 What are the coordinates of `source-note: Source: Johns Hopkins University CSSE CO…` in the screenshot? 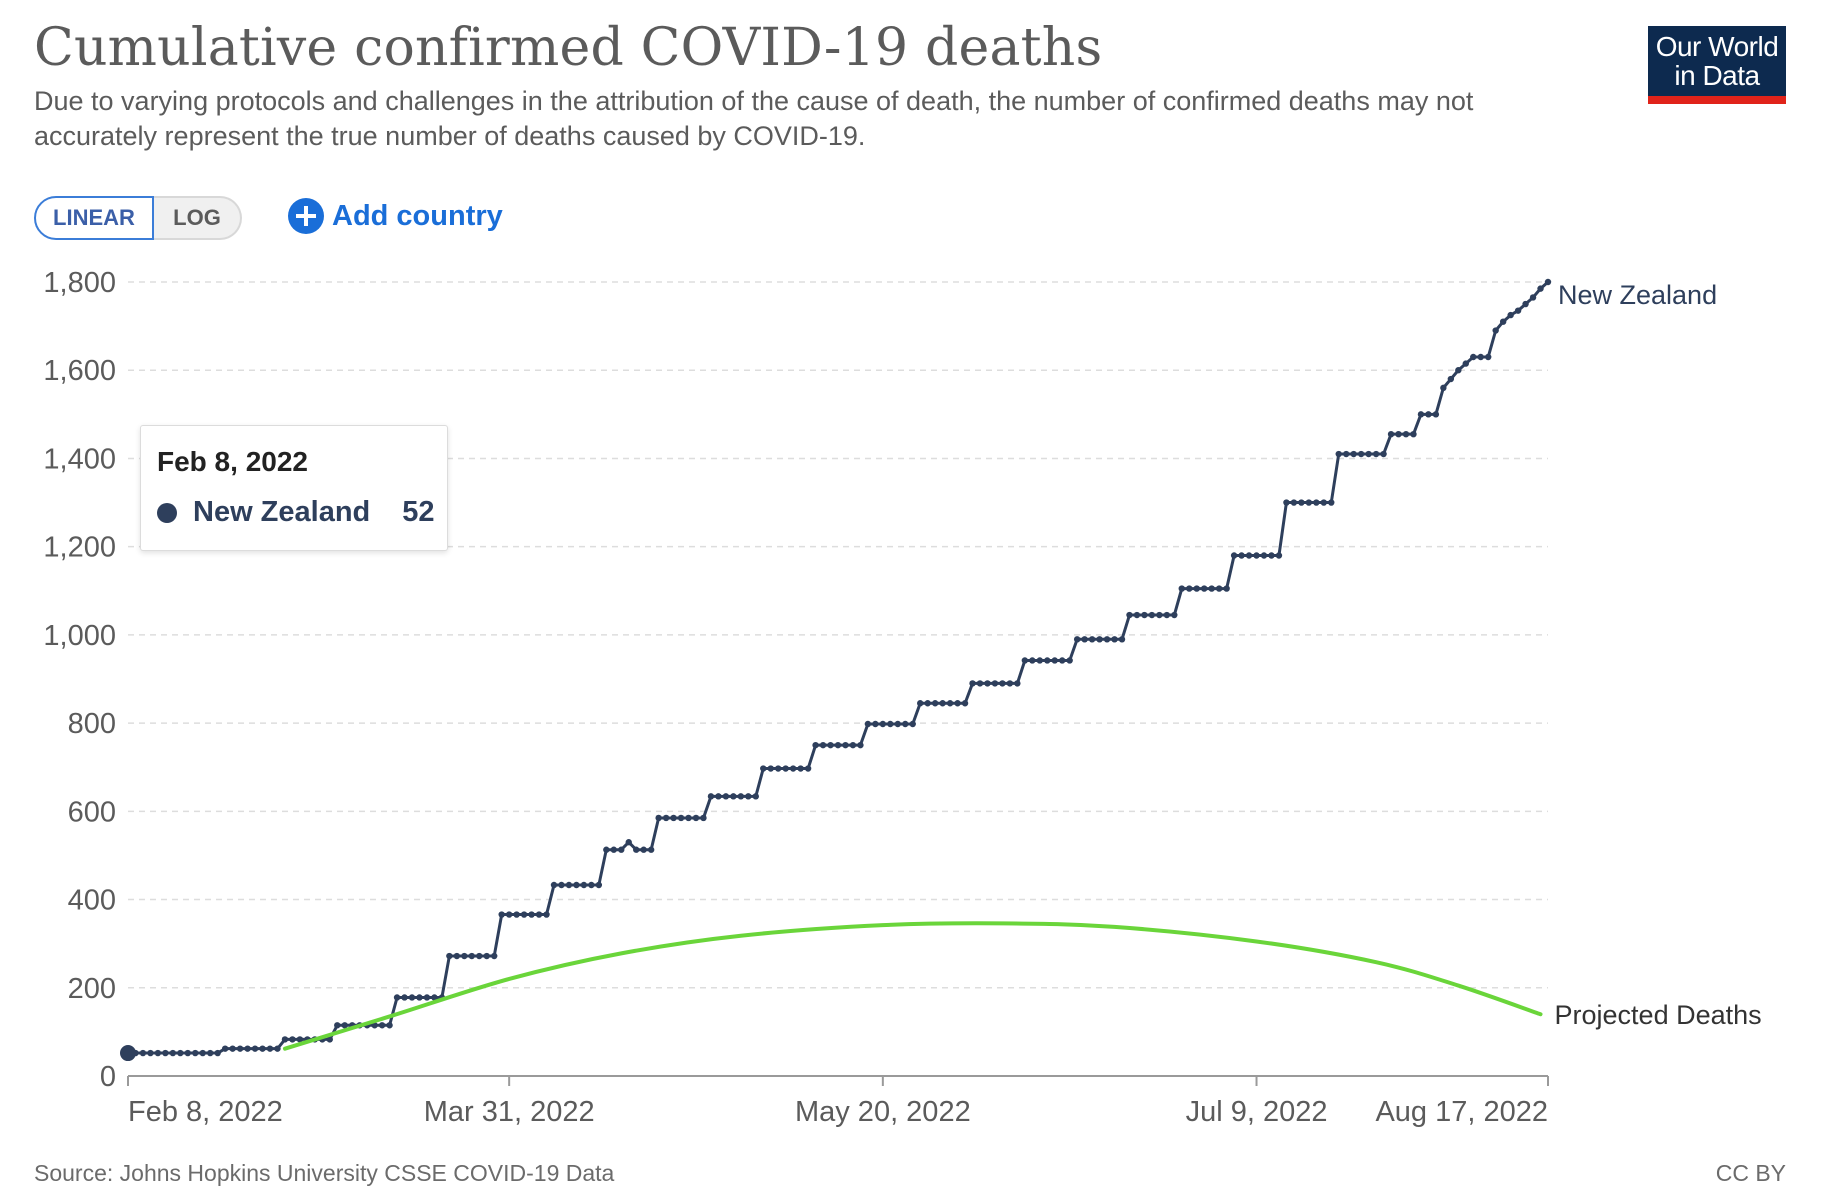 It's located at (324, 1173).